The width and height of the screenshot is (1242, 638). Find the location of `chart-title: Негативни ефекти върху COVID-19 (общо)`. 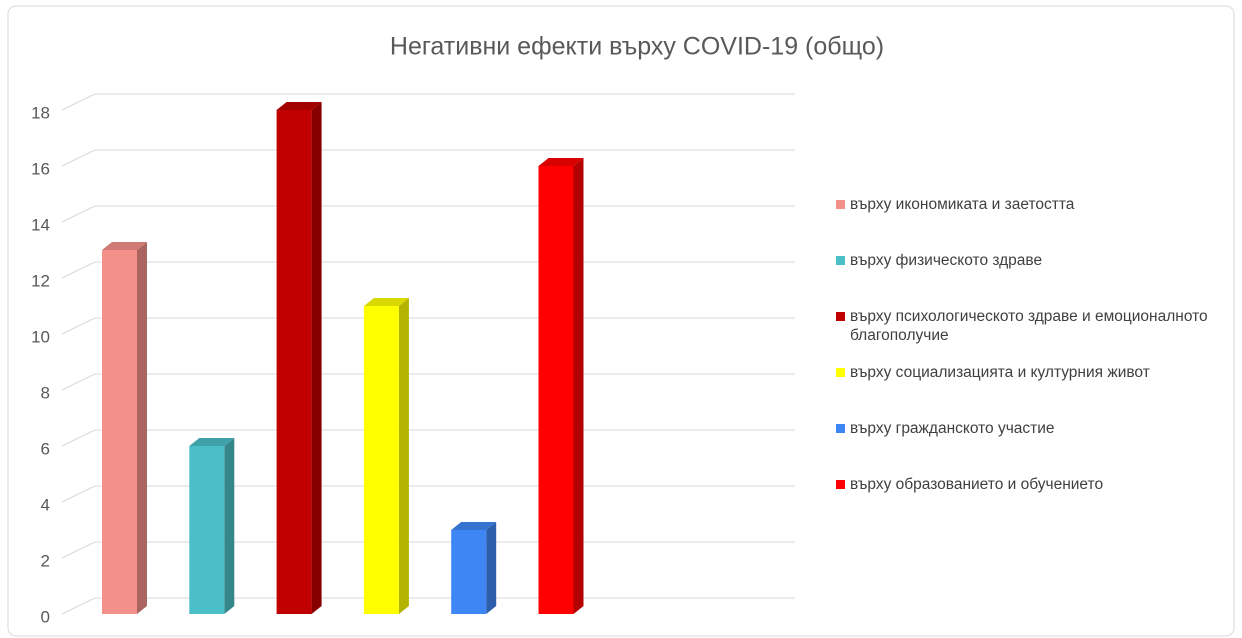

chart-title: Негативни ефекти върху COVID-19 (общо) is located at coordinates (637, 47).